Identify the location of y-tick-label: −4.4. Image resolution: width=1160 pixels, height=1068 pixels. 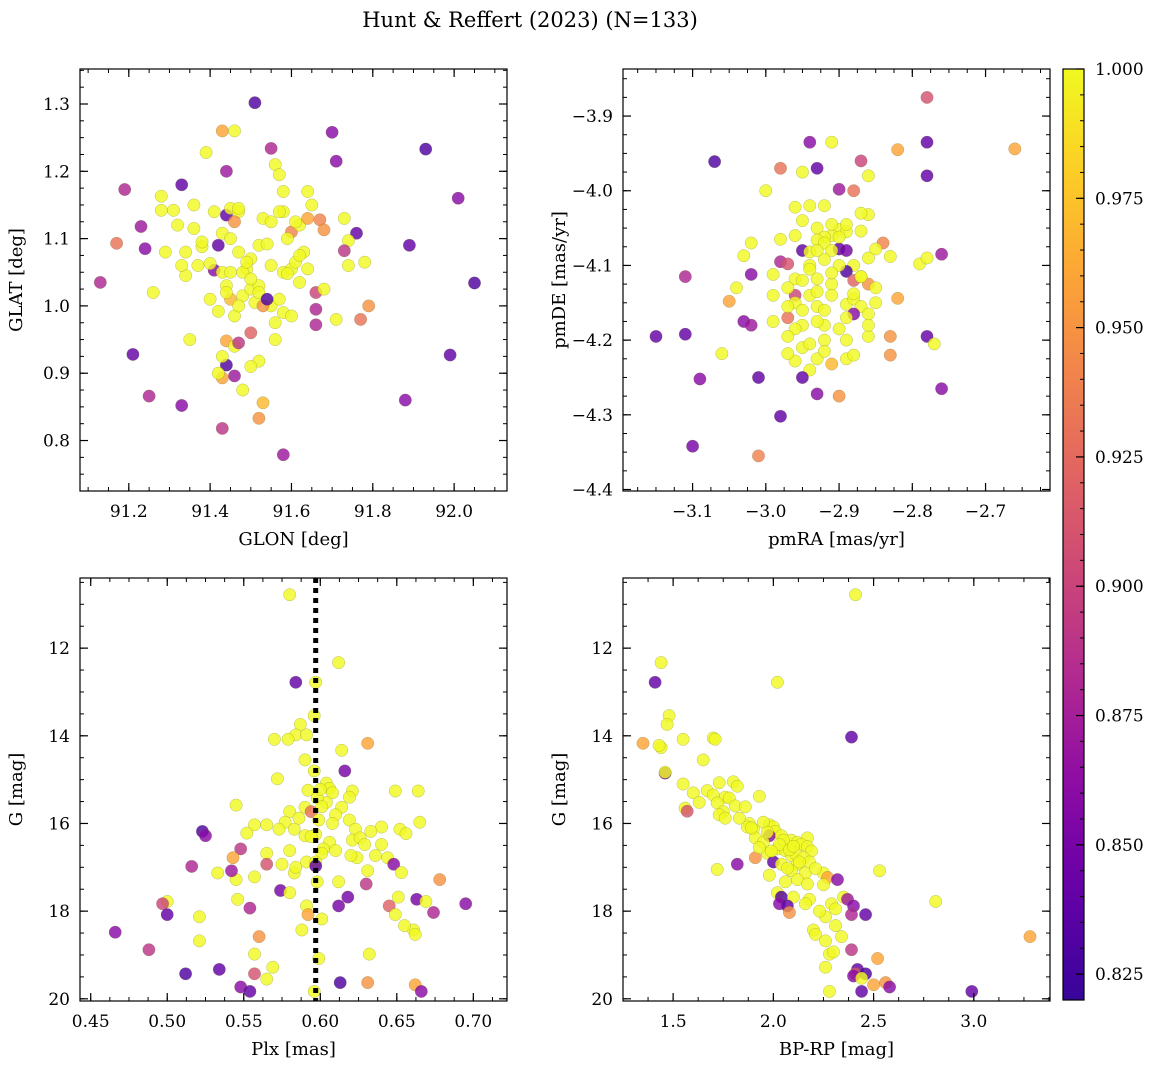
(592, 491).